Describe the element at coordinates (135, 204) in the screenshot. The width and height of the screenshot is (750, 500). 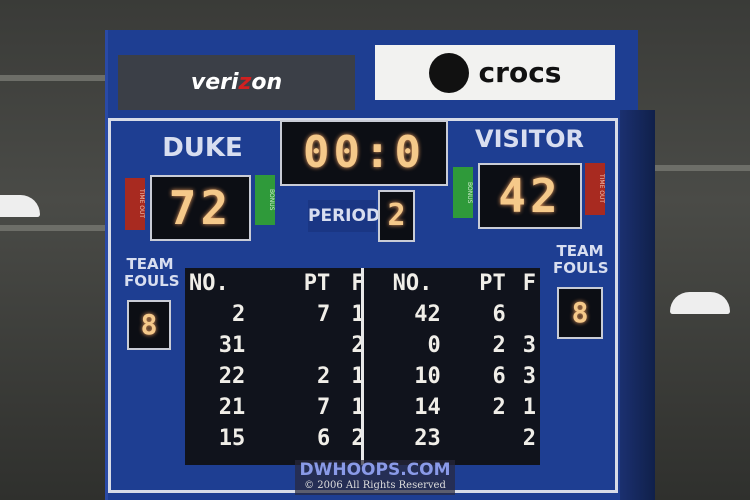
I see `home-timeout-indicator: TIME OUT` at that location.